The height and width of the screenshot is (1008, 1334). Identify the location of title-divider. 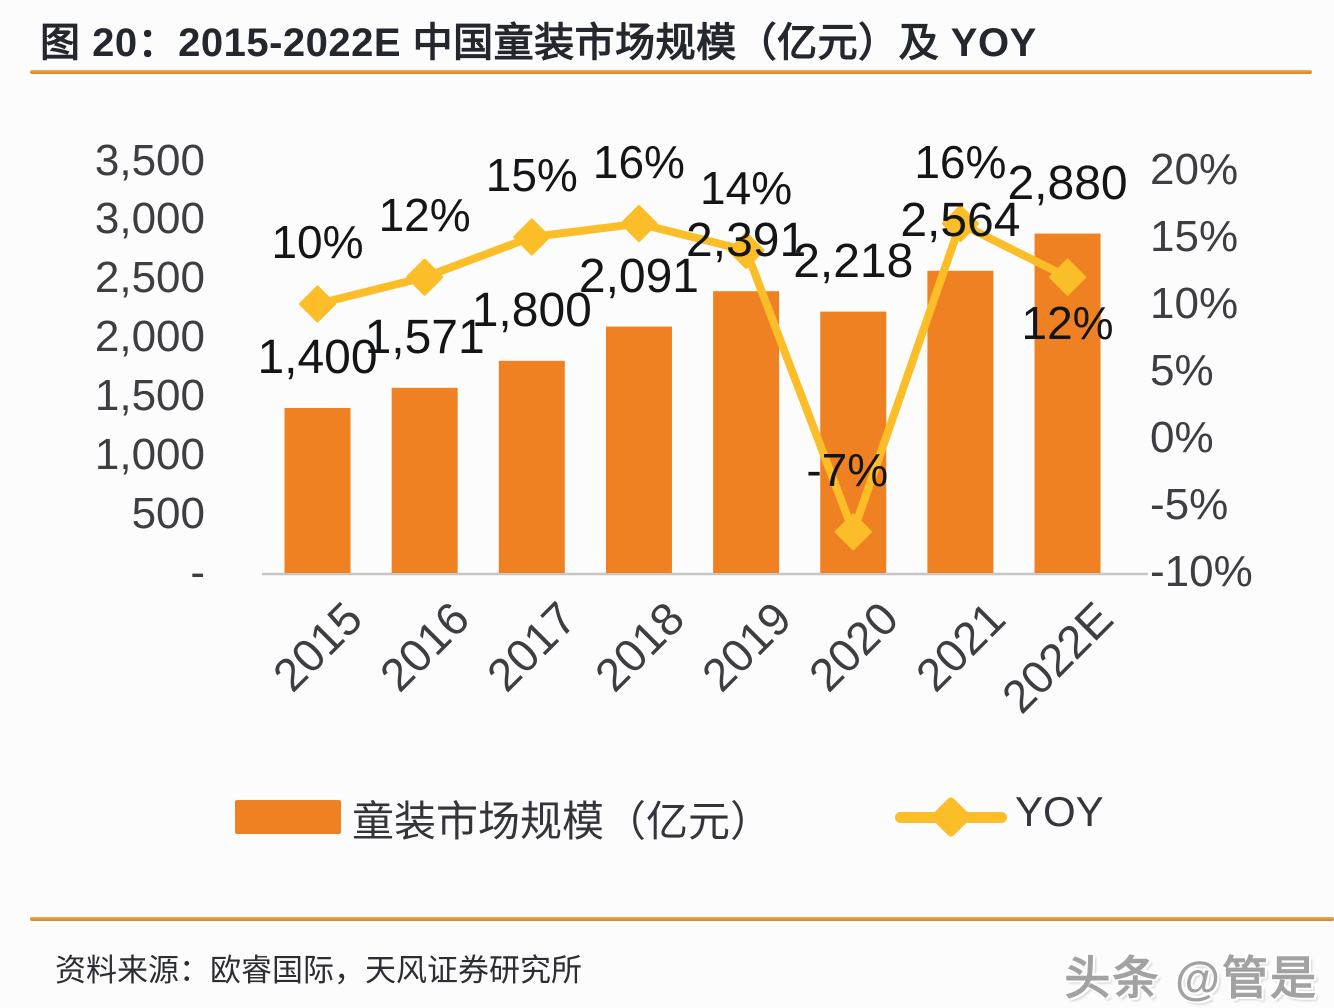
(671, 72).